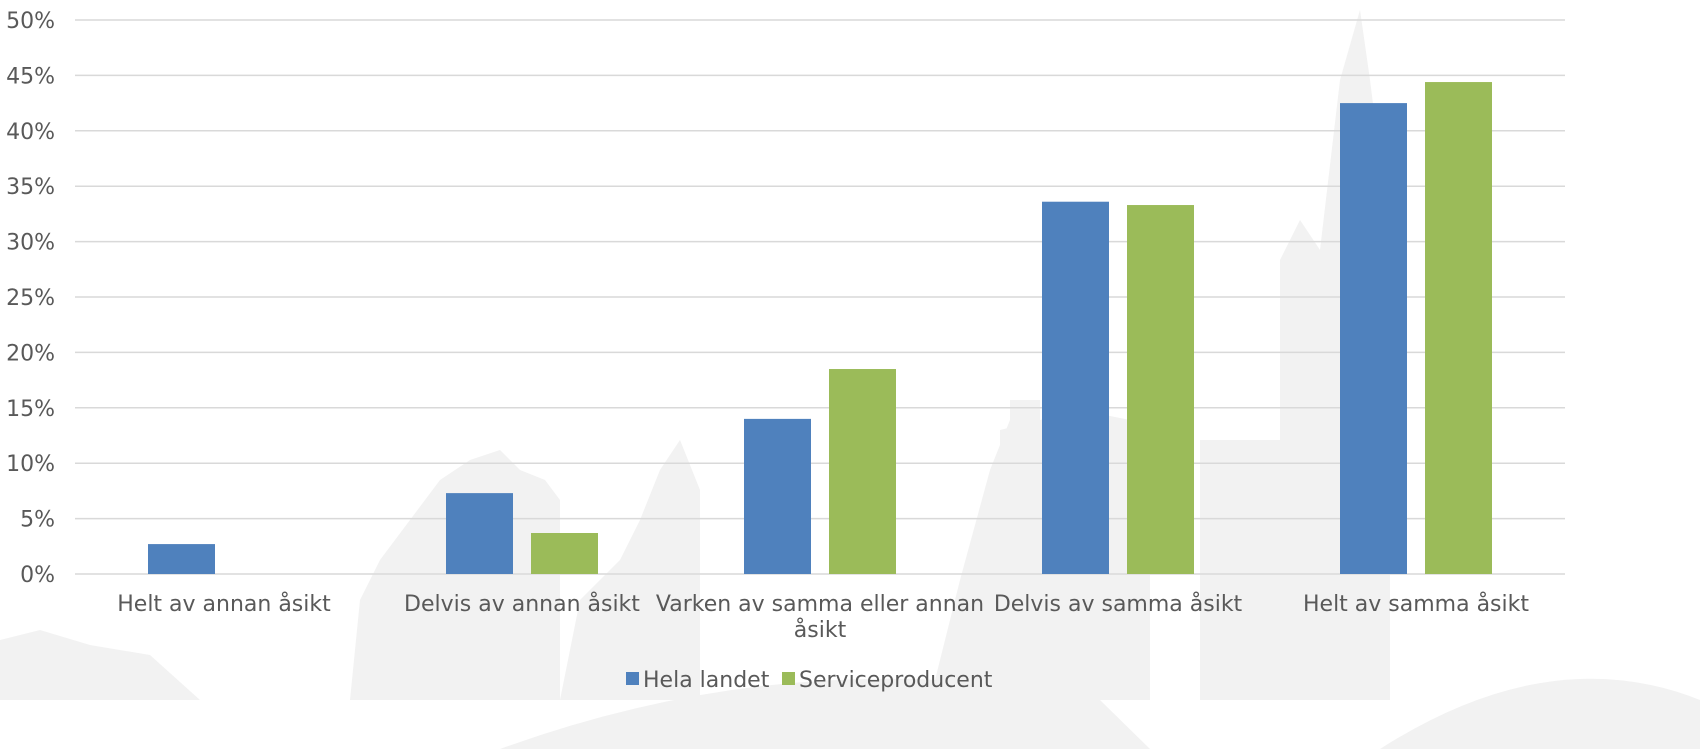  I want to click on y-tick-label: 25%, so click(30, 298).